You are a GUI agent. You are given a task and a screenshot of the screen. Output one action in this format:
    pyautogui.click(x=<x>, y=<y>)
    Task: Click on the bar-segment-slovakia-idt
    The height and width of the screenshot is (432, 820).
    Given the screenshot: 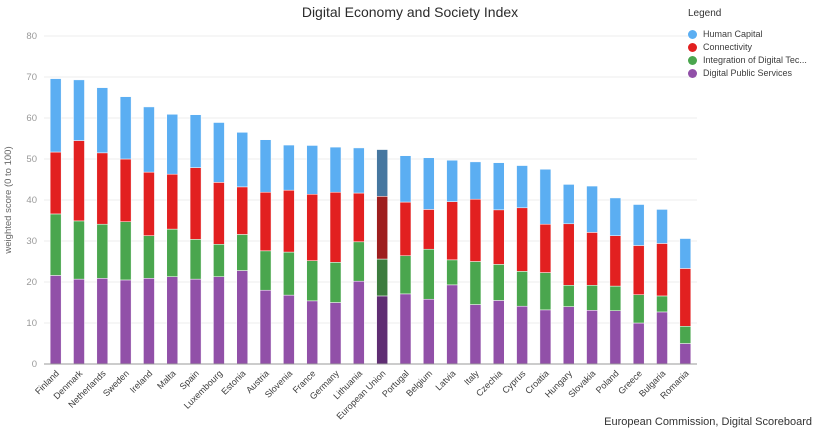 What is the action you would take?
    pyautogui.click(x=592, y=298)
    